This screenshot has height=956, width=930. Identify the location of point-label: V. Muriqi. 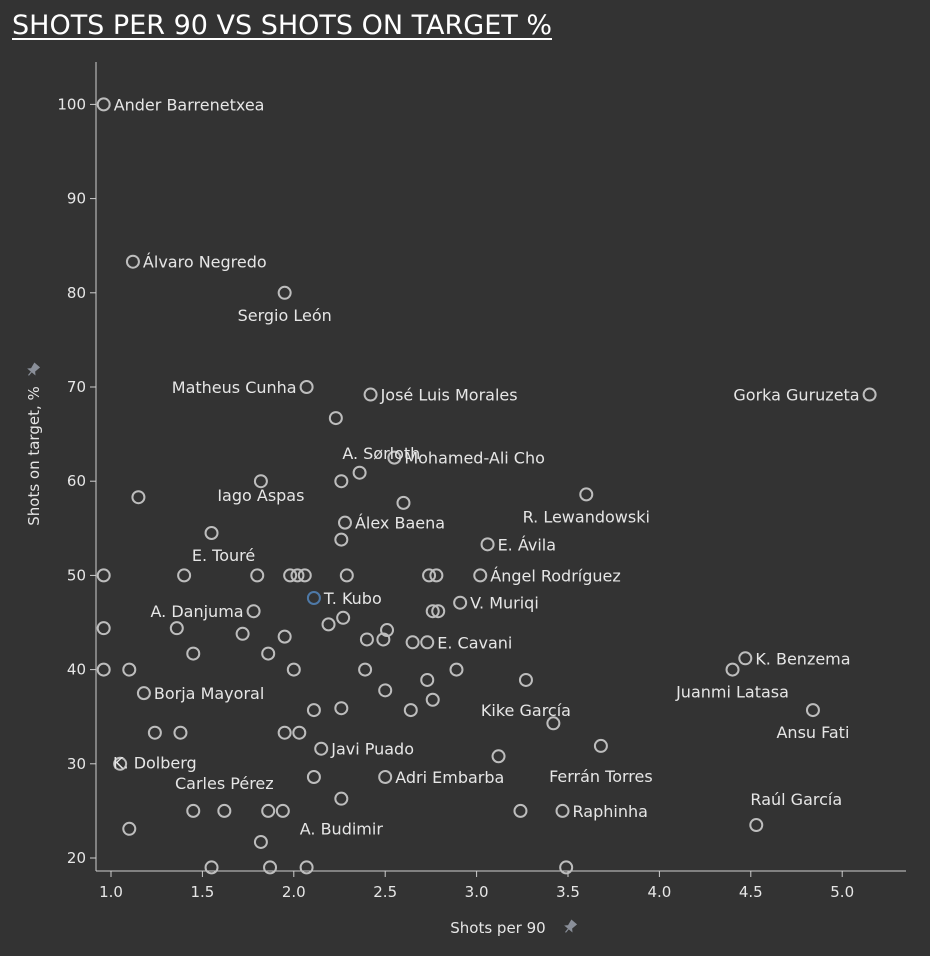
(504, 603).